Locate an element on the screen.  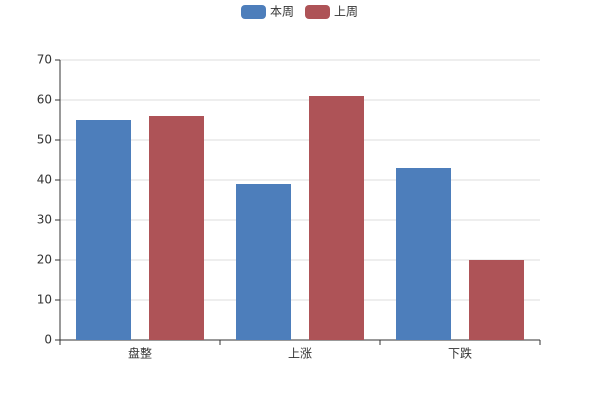
x-tick-label: 下跌 is located at coordinates (460, 353).